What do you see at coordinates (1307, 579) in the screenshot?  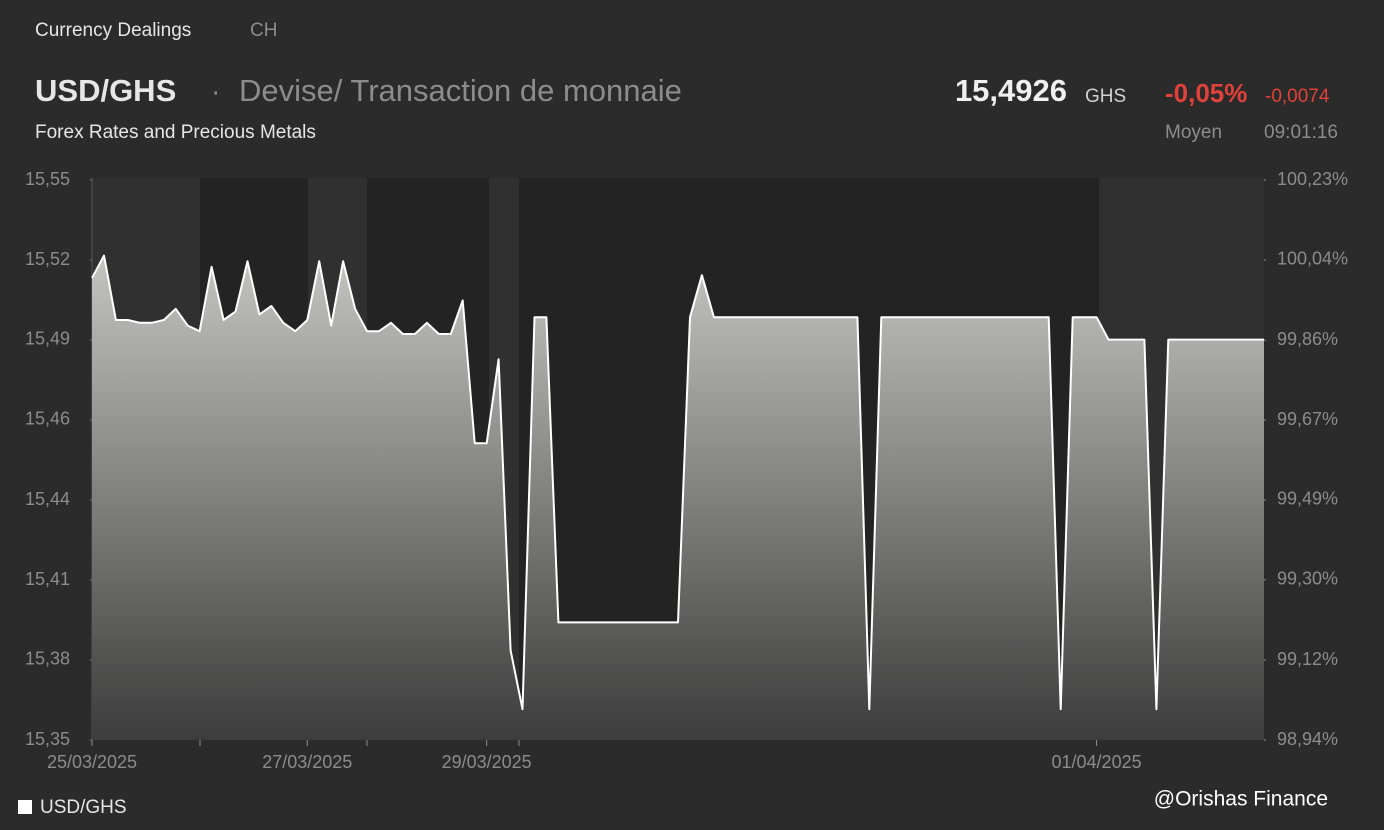 I see `y2-tick-label: 99,30%` at bounding box center [1307, 579].